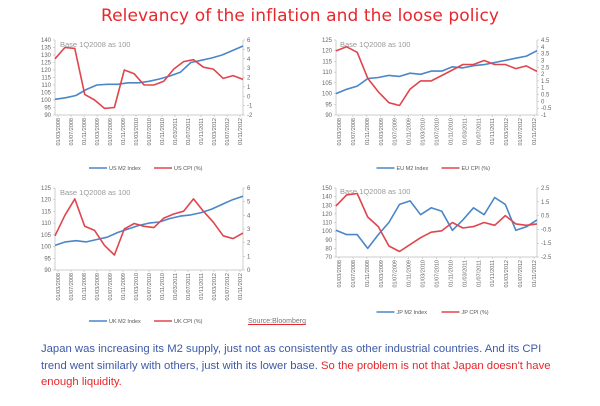 The width and height of the screenshot is (600, 406). What do you see at coordinates (546, 244) in the screenshot?
I see `right-tick-label: -1.5` at bounding box center [546, 244].